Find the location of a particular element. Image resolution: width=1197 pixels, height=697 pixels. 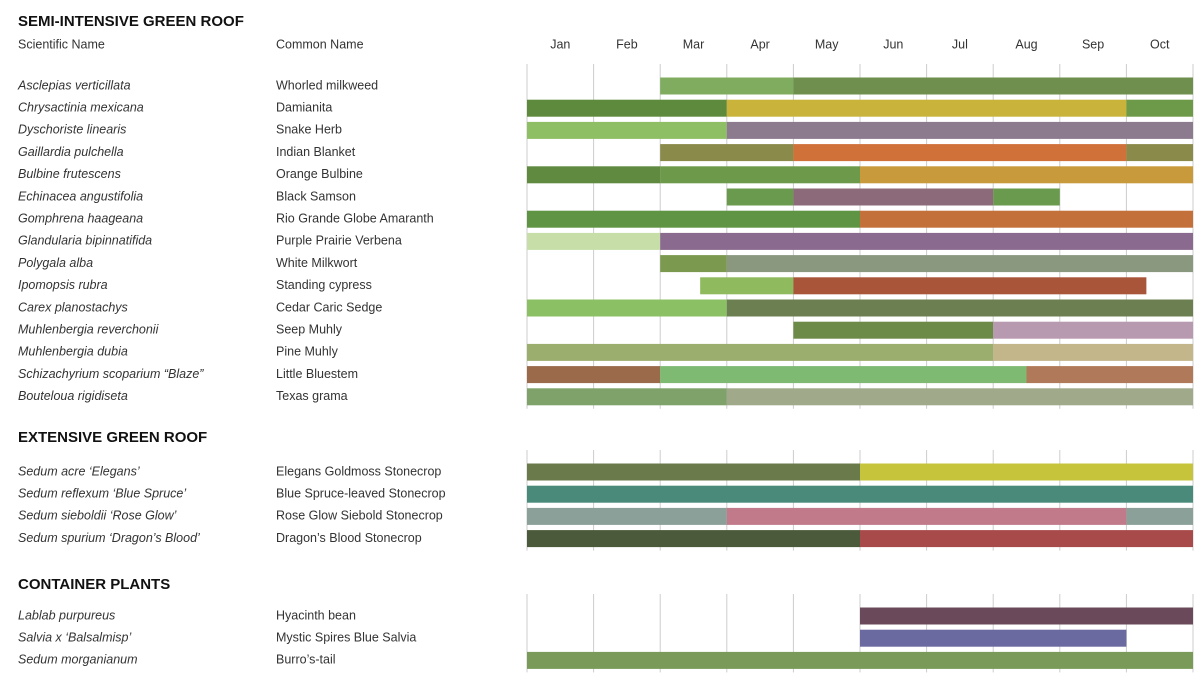

month-label: Jun is located at coordinates (893, 44).